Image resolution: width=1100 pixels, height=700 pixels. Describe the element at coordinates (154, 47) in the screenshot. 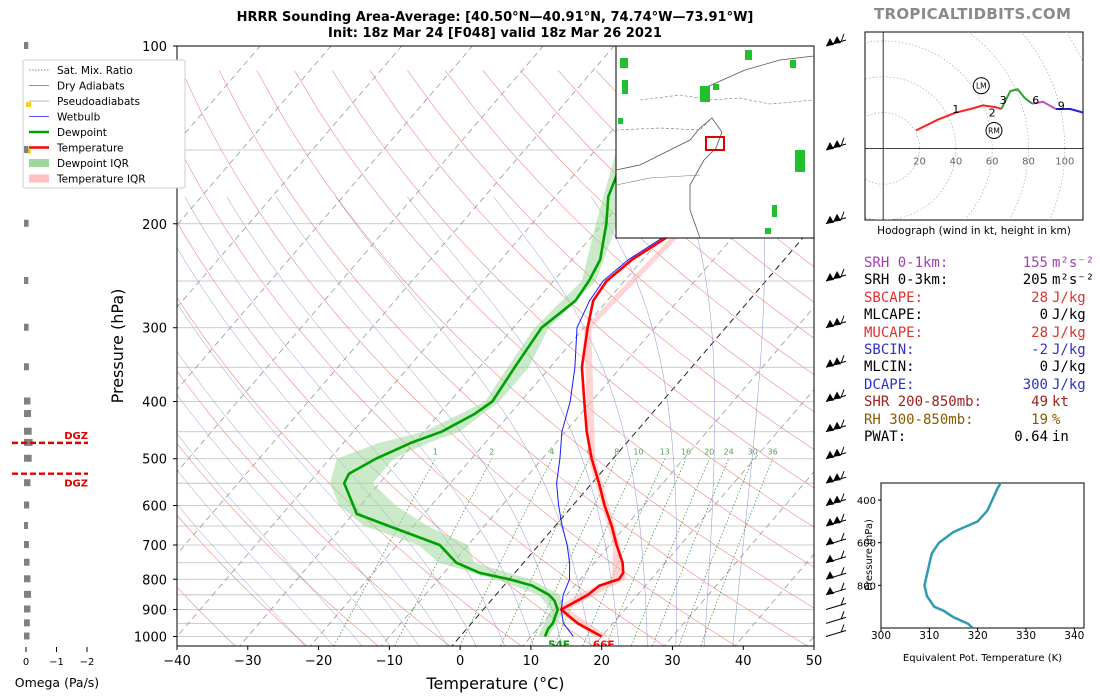

I see `y-tick-label: 100` at that location.